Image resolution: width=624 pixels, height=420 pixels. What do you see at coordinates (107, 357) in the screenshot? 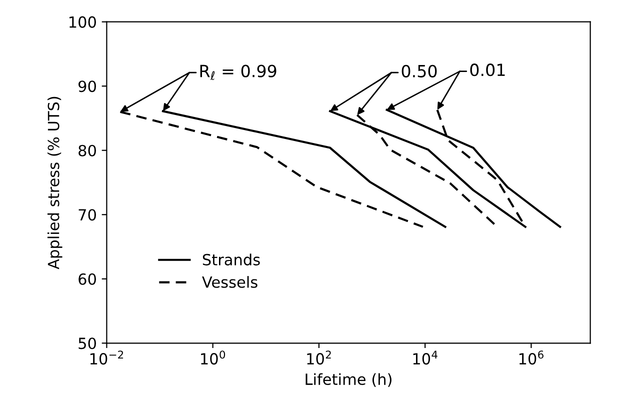
I see `x-tick-label: 10$^{−2}$` at bounding box center [107, 357].